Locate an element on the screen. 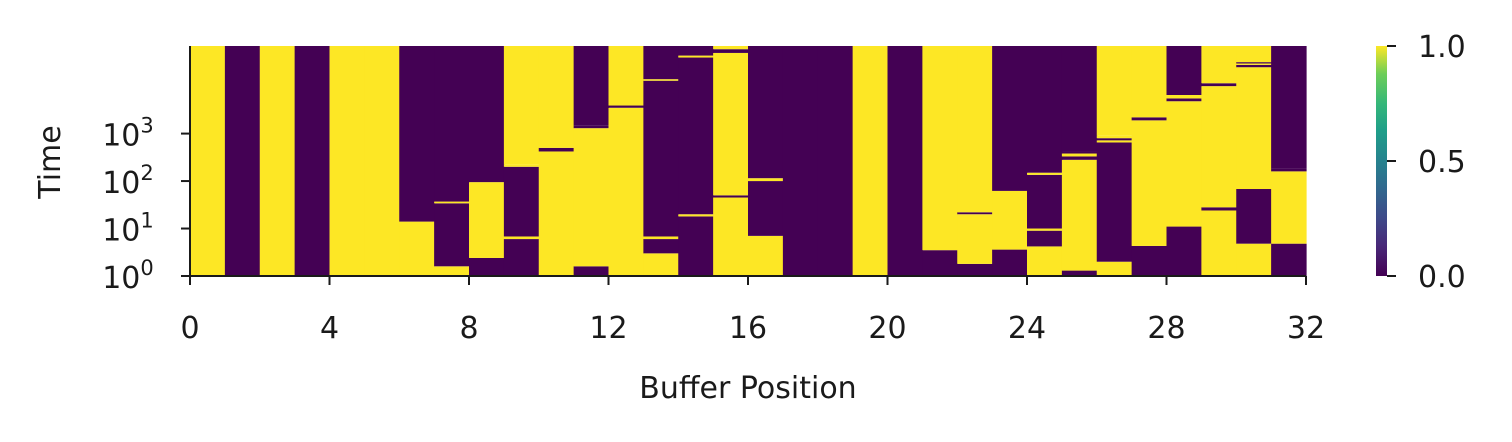 The image size is (1512, 442). x-tick-label: 32 is located at coordinates (1306, 328).